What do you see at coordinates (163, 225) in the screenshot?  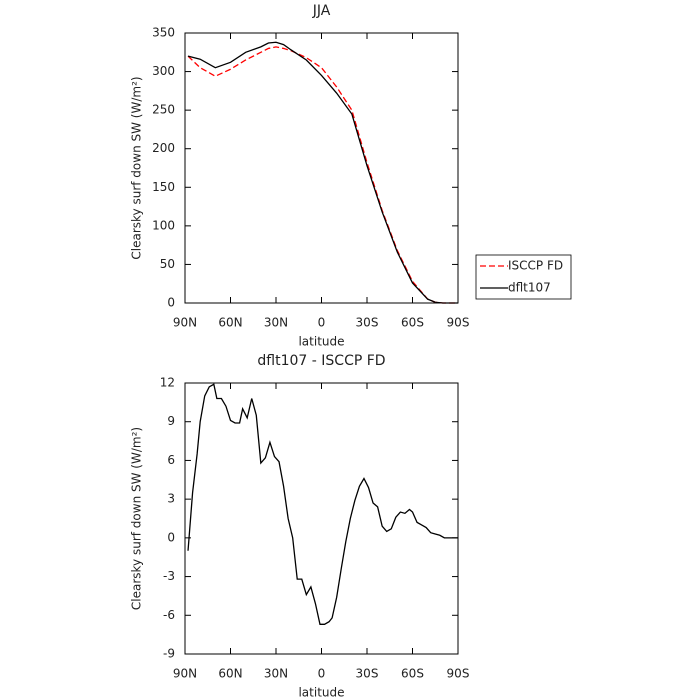 I see `y-tick-label: 100` at bounding box center [163, 225].